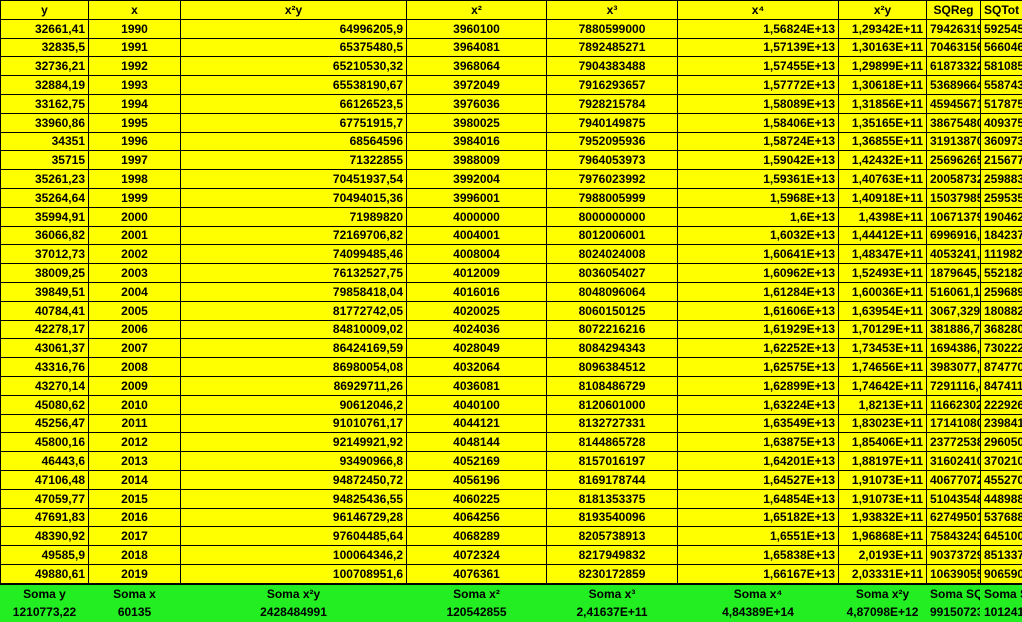  Describe the element at coordinates (758, 498) in the screenshot. I see `cell-x4: 1,64854E+13` at that location.